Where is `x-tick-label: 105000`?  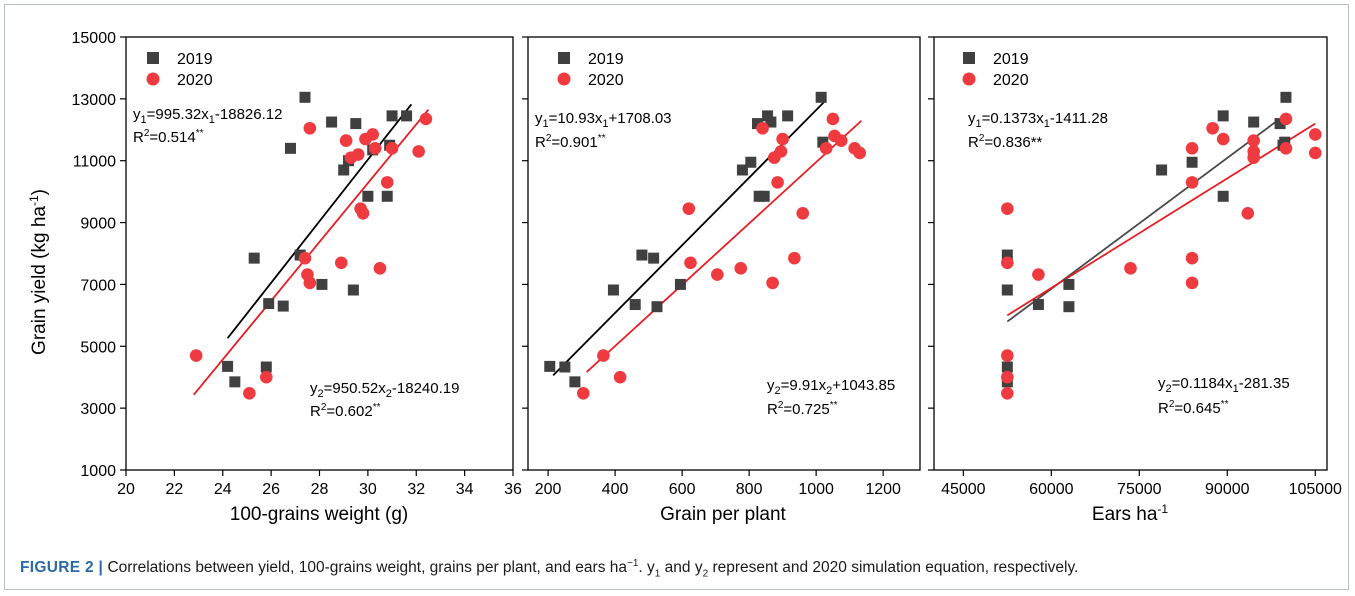 x-tick-label: 105000 is located at coordinates (1315, 489).